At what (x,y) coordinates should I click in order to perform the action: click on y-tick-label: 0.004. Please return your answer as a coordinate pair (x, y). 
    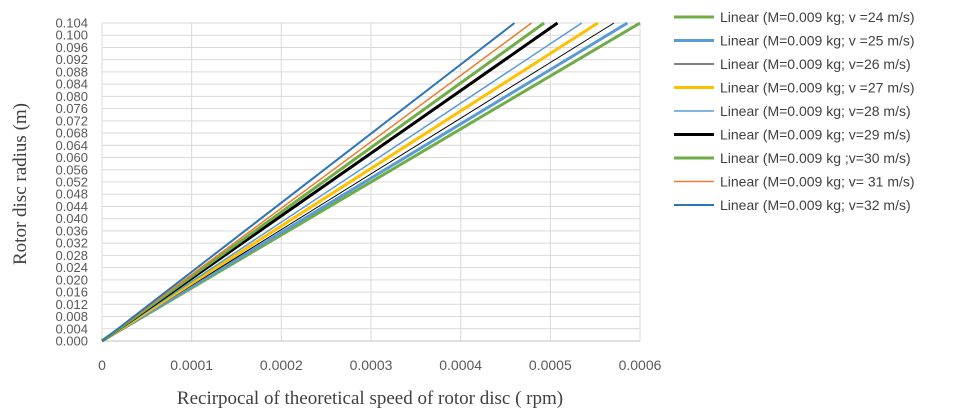
    Looking at the image, I should click on (71, 328).